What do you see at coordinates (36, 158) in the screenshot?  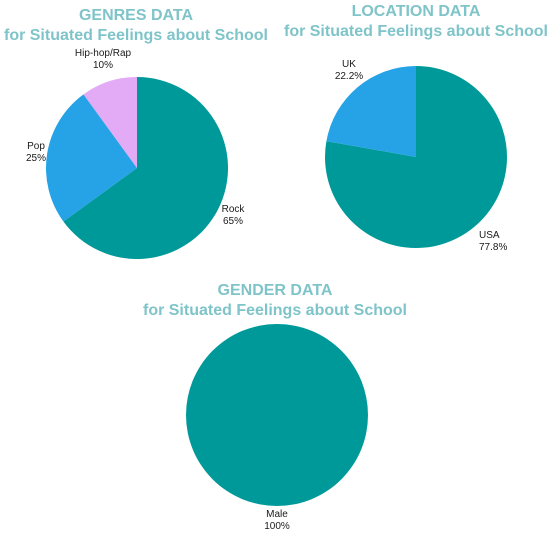 I see `slice-percent-label: 25%` at bounding box center [36, 158].